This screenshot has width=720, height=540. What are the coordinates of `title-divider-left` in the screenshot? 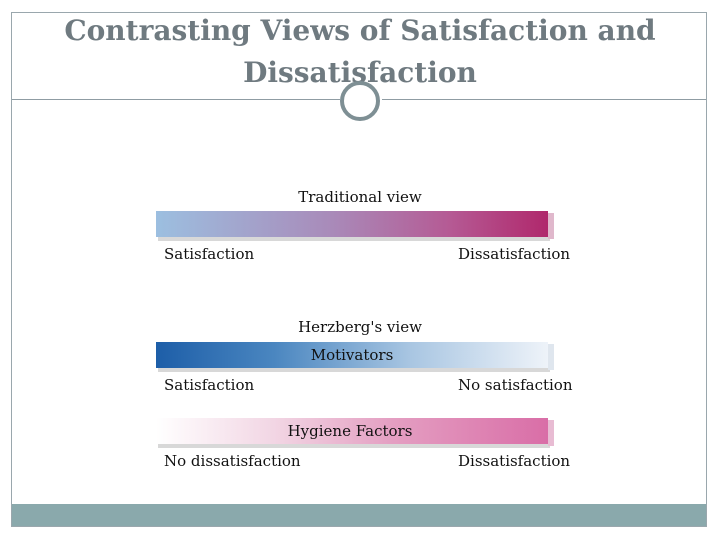 It's located at (176, 99).